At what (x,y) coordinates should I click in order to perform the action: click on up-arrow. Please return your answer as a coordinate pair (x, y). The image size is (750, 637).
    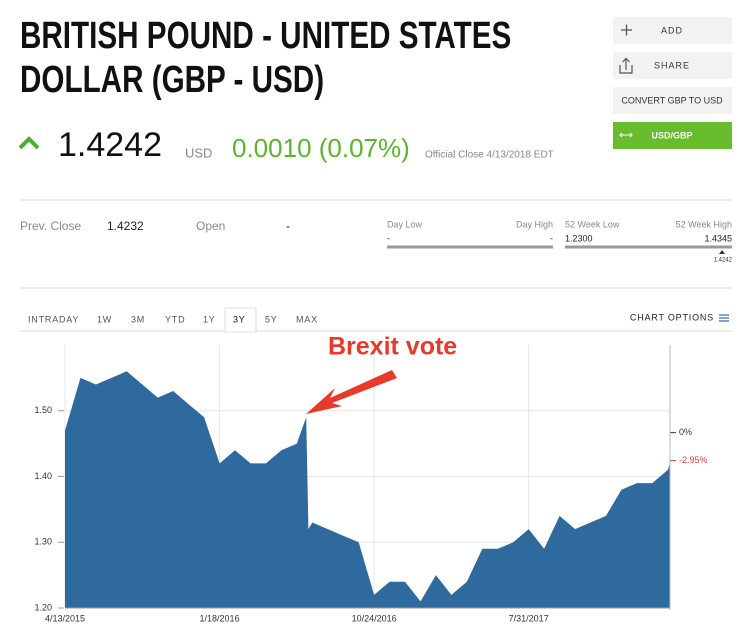
    Looking at the image, I should click on (29, 143).